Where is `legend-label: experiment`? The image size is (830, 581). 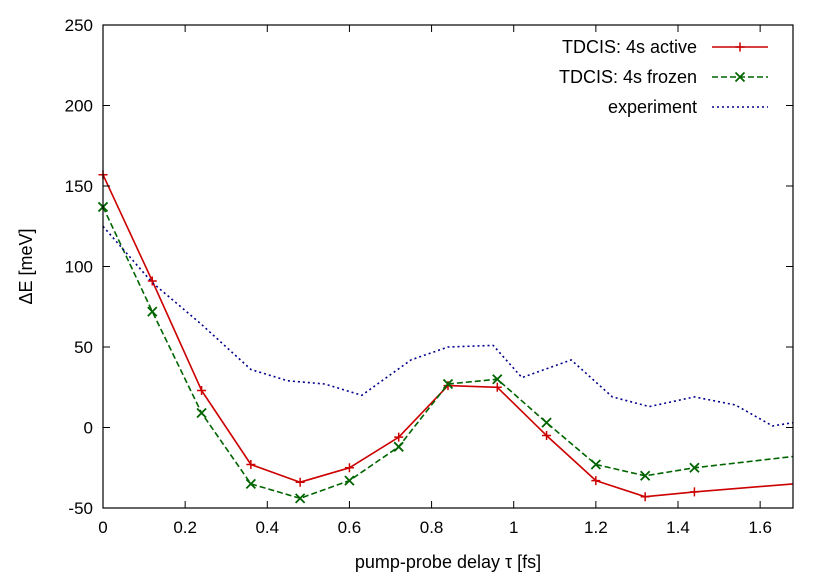
legend-label: experiment is located at coordinates (652, 107).